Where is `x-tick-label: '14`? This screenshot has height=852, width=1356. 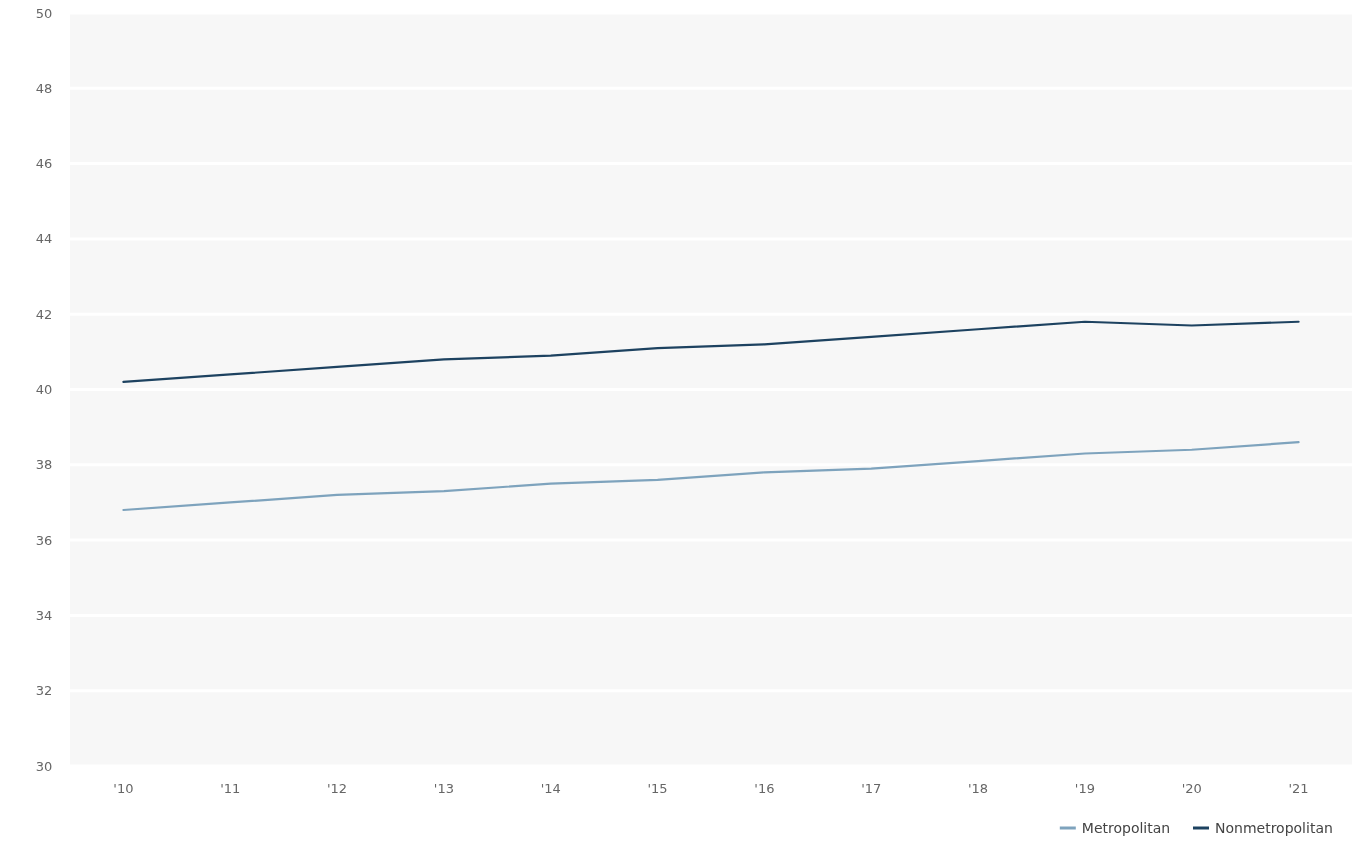 x-tick-label: '14 is located at coordinates (550, 788).